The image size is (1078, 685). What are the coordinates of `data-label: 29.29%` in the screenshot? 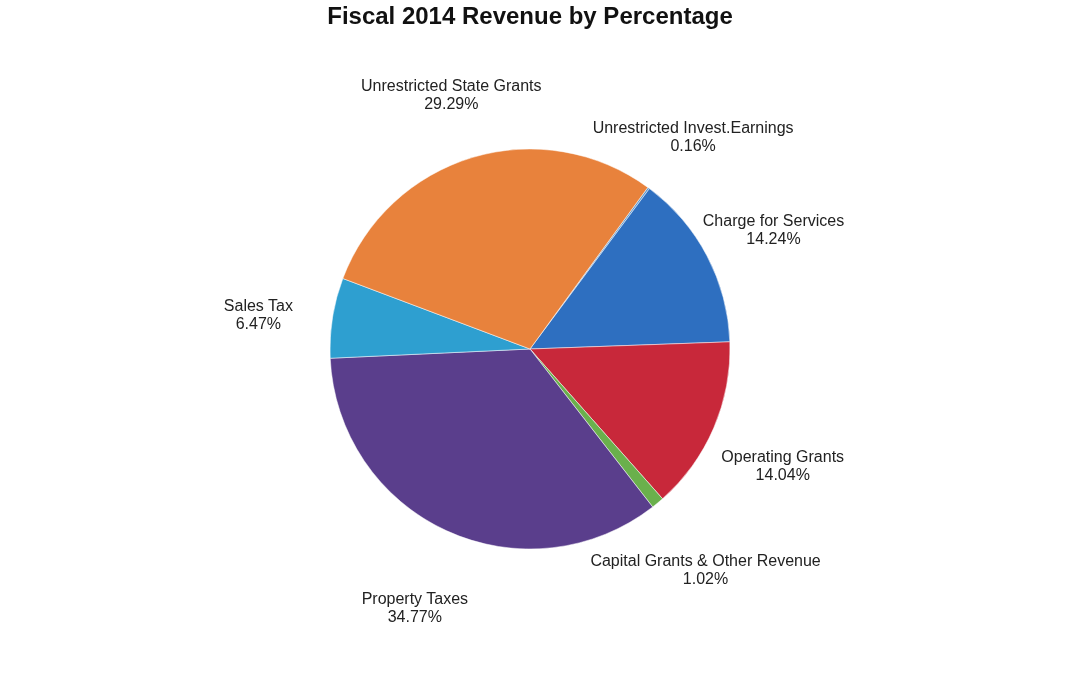 It's located at (451, 103).